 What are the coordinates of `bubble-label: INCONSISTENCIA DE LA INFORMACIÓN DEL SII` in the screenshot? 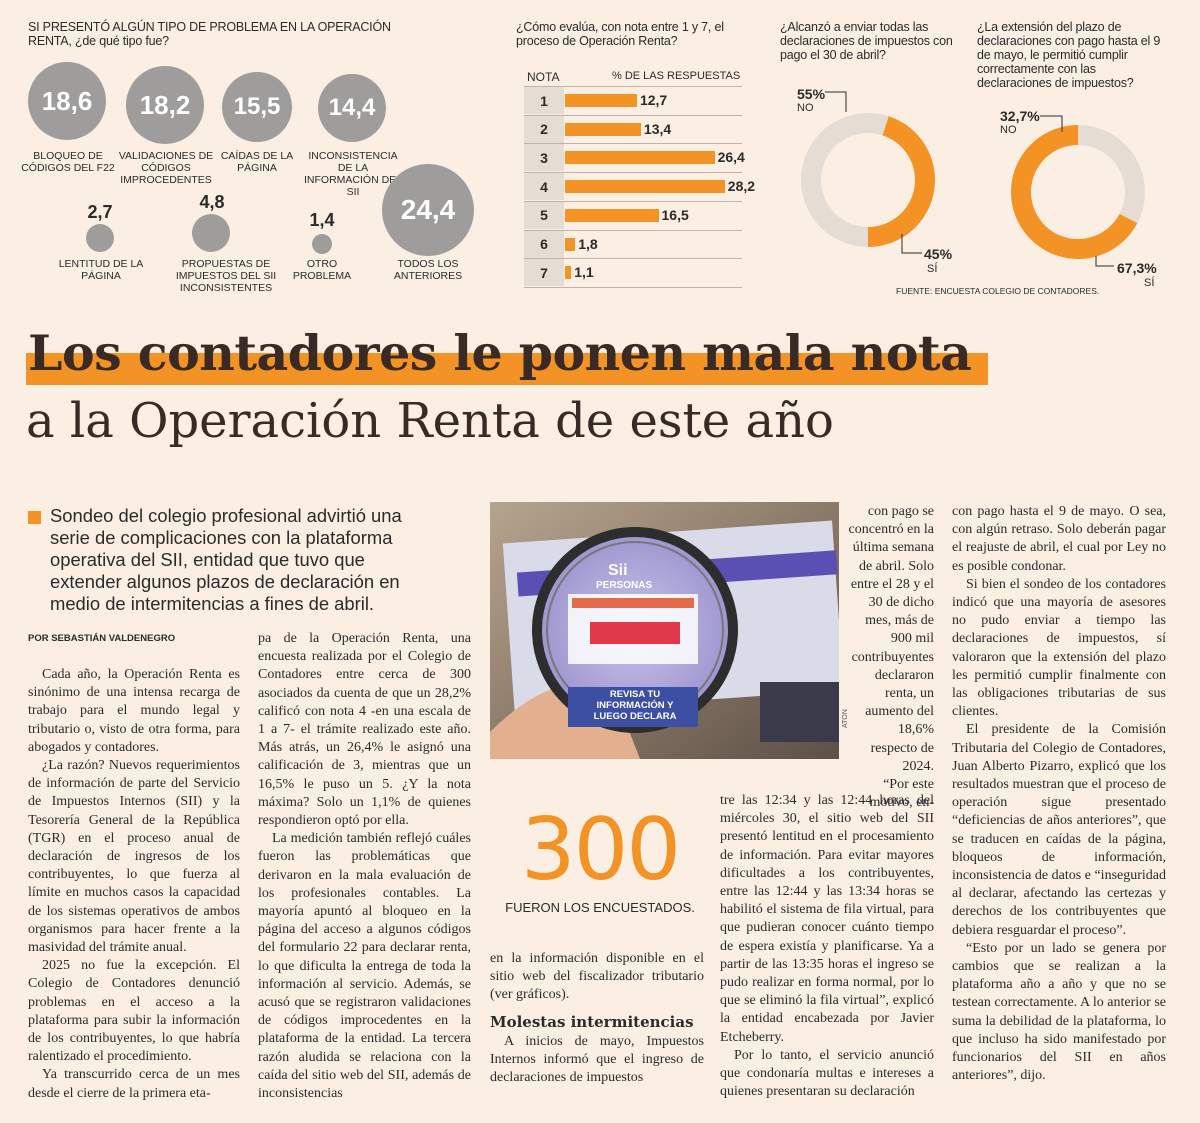 It's located at (352, 174).